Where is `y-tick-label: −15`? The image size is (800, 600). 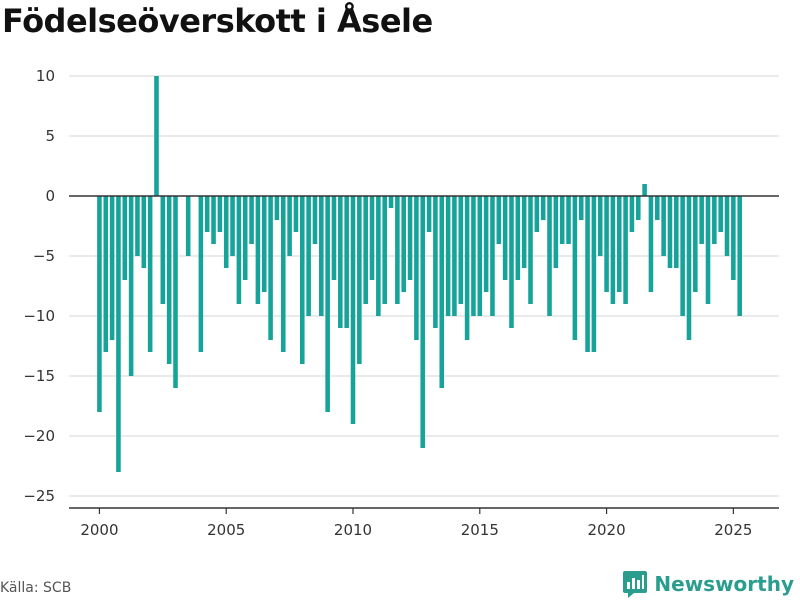 y-tick-label: −15 is located at coordinates (39, 376).